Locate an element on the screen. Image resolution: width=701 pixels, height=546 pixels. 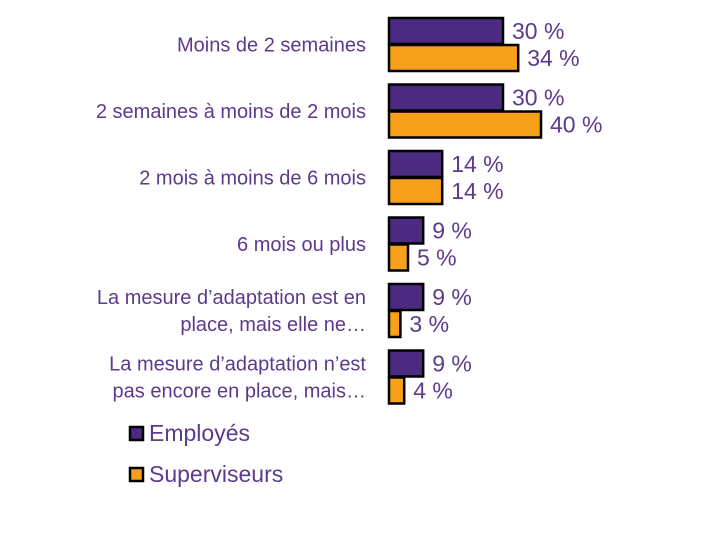
data-label: 34 % is located at coordinates (553, 58).